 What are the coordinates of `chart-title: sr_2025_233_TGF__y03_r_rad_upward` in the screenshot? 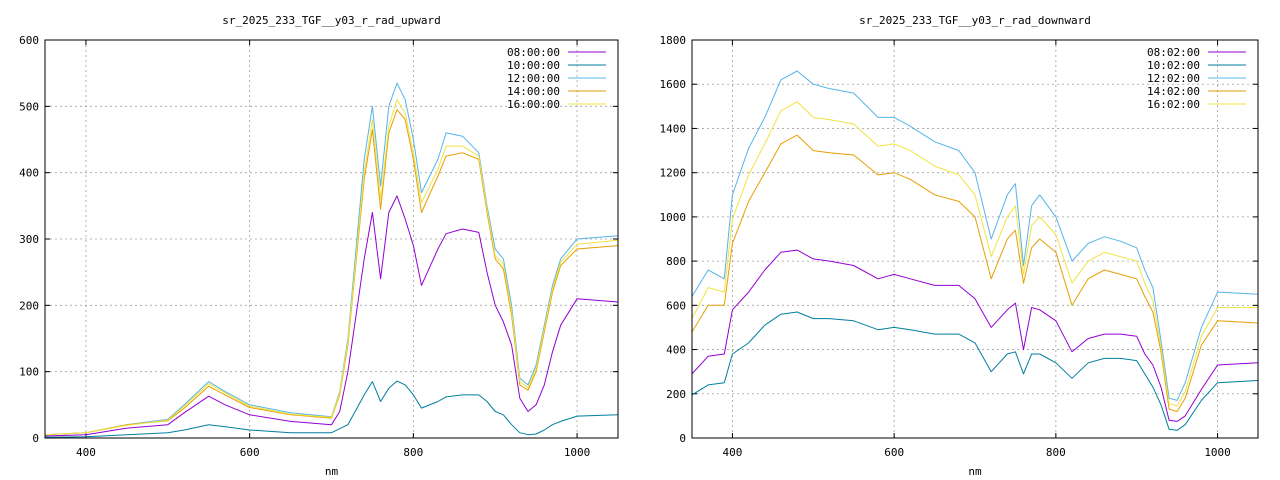 It's located at (331, 20).